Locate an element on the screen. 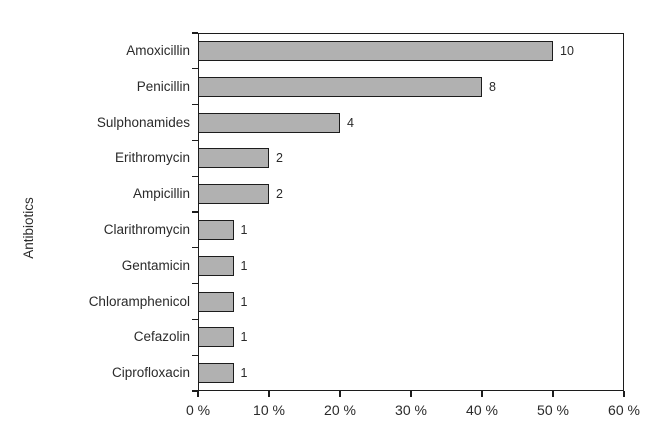 This screenshot has height=436, width=661. category-label: Amoxicillin is located at coordinates (158, 50).